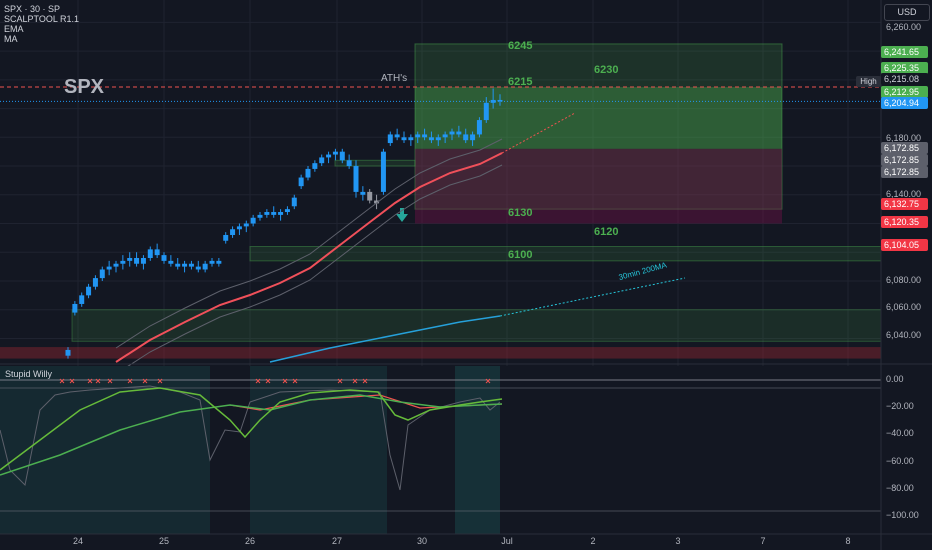 The image size is (932, 550). What do you see at coordinates (678, 541) in the screenshot?
I see `x-tick: 3` at bounding box center [678, 541].